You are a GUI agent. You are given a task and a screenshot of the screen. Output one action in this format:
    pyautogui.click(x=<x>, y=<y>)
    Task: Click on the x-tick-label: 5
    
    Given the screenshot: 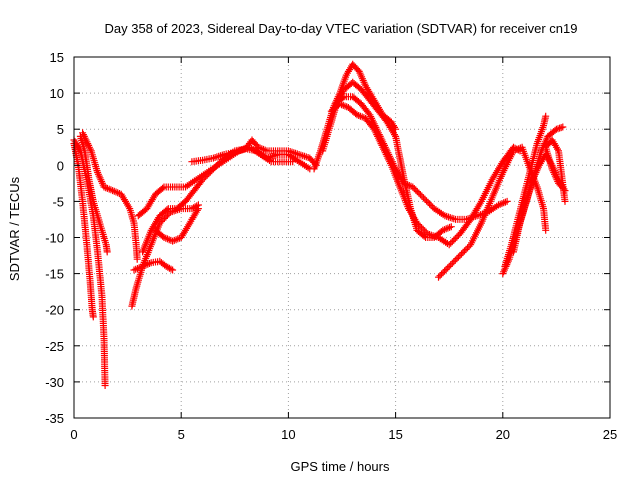 What is the action you would take?
    pyautogui.click(x=181, y=434)
    